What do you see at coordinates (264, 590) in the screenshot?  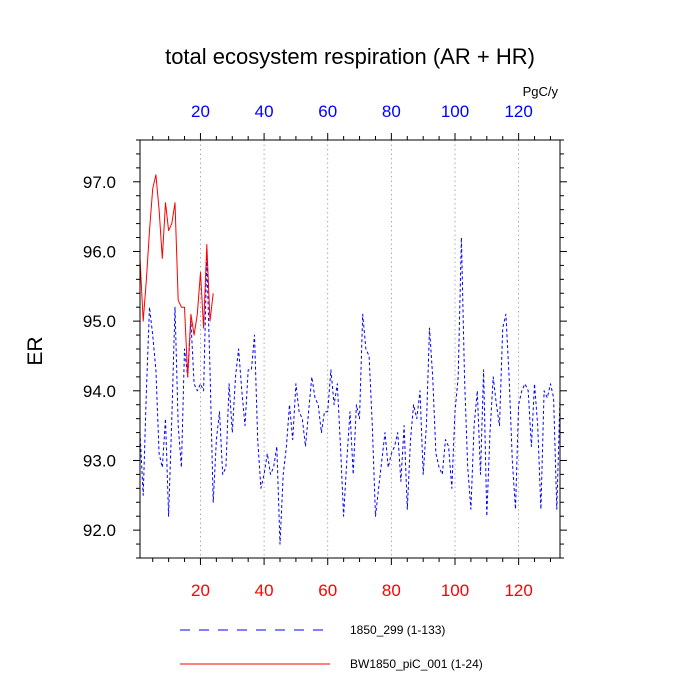 I see `x-tick-label-bottom: 40` at bounding box center [264, 590].